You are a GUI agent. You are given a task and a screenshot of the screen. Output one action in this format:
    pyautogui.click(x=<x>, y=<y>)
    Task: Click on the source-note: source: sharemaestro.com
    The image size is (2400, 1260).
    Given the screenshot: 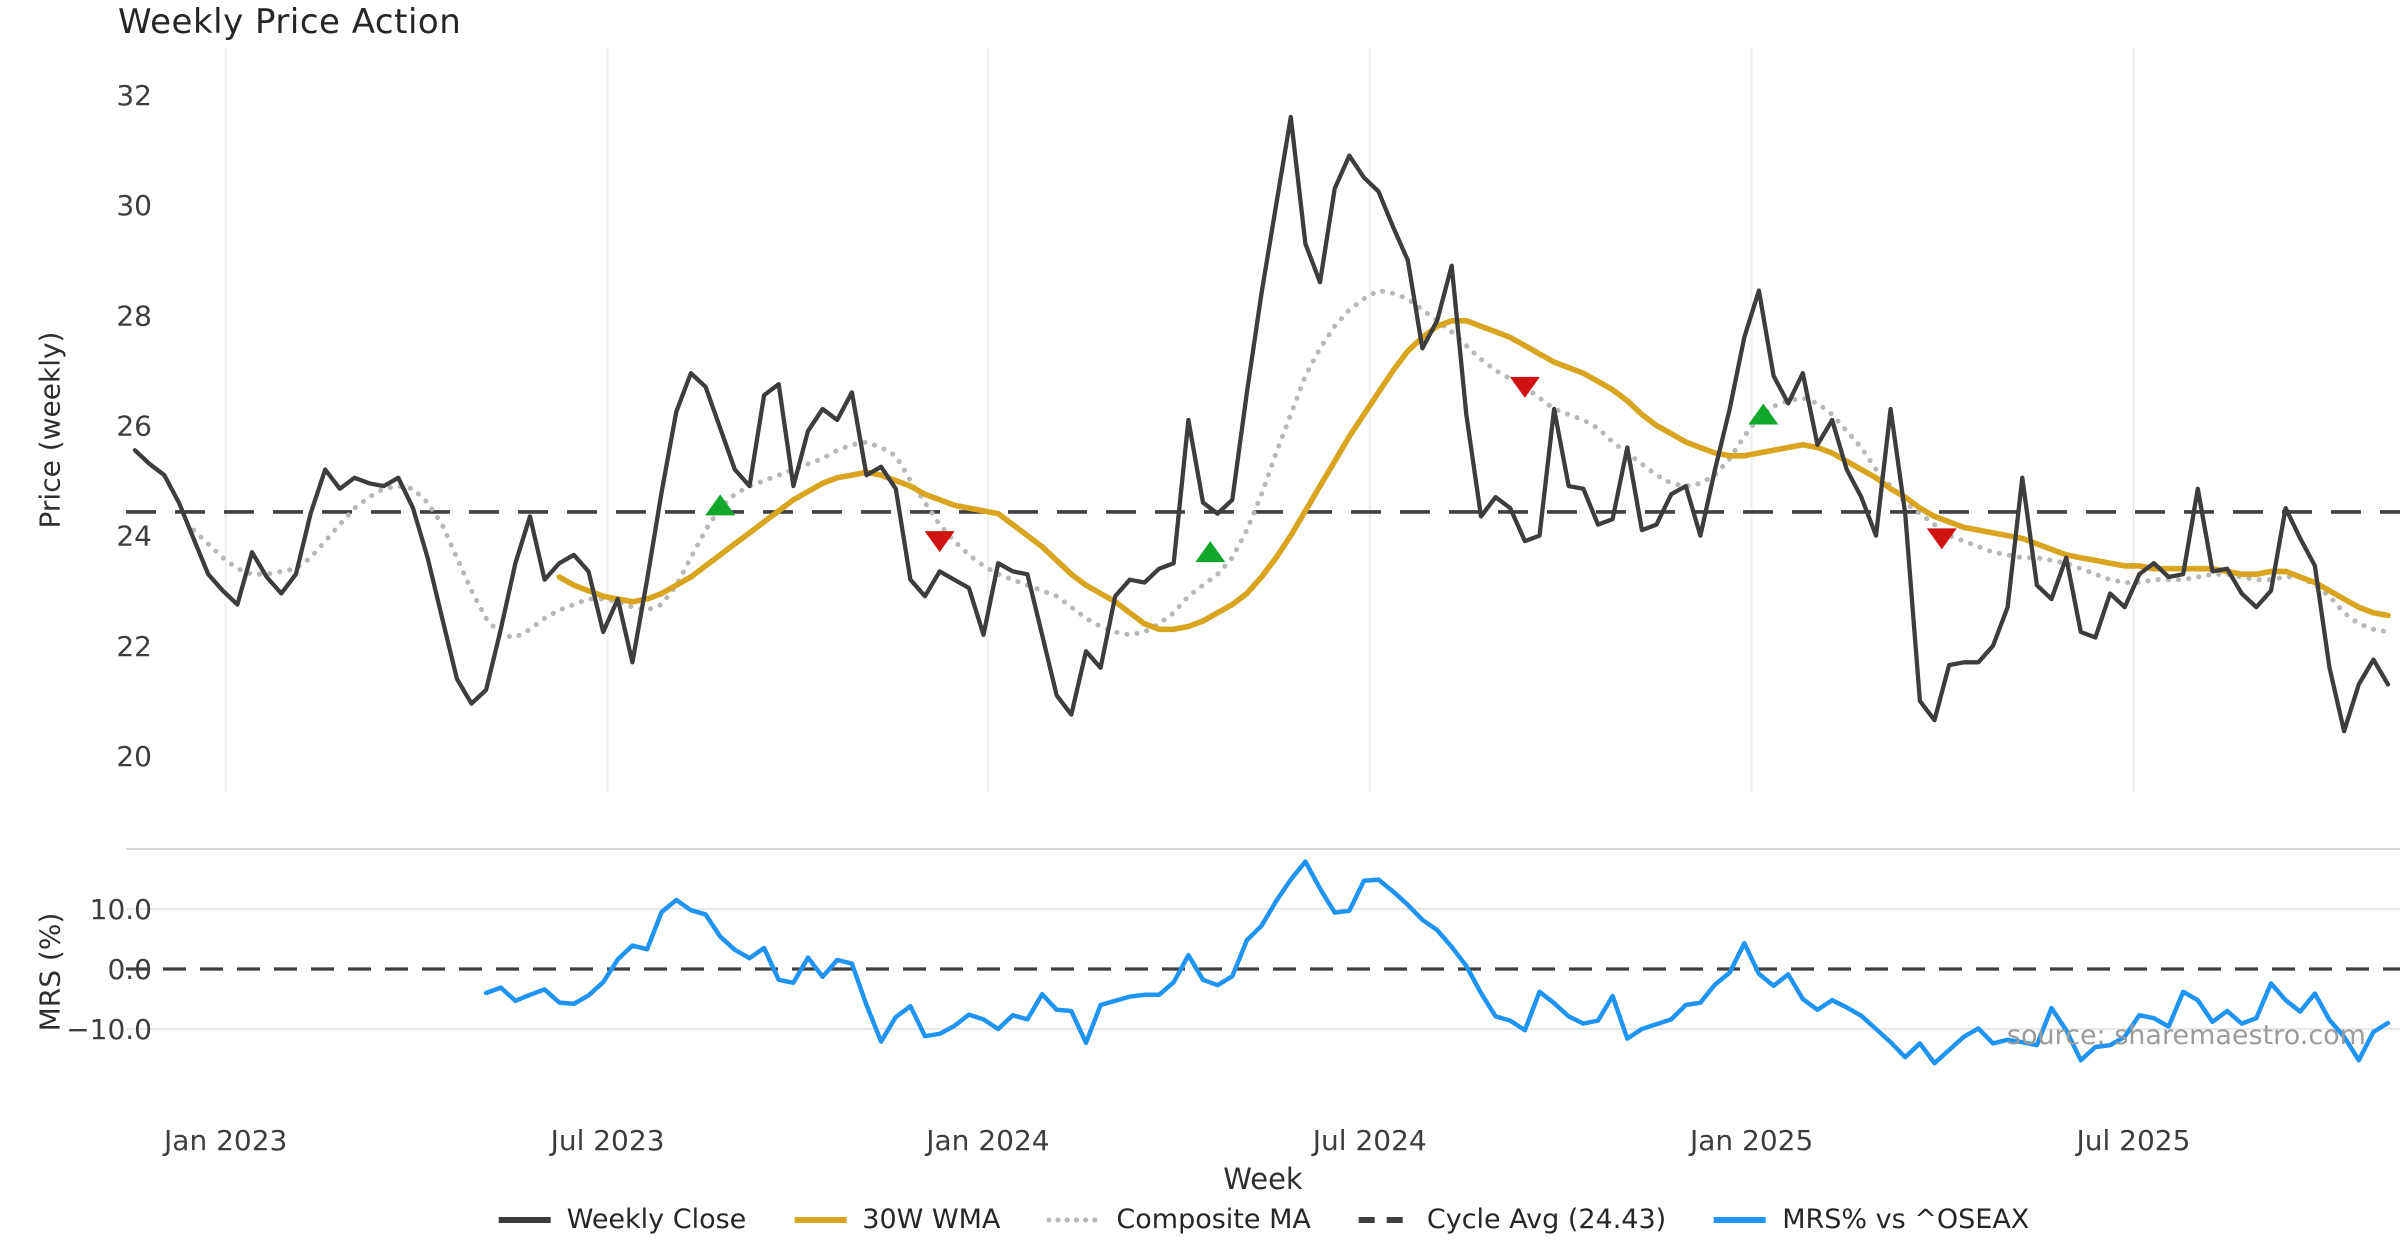 What is the action you would take?
    pyautogui.click(x=2186, y=1035)
    